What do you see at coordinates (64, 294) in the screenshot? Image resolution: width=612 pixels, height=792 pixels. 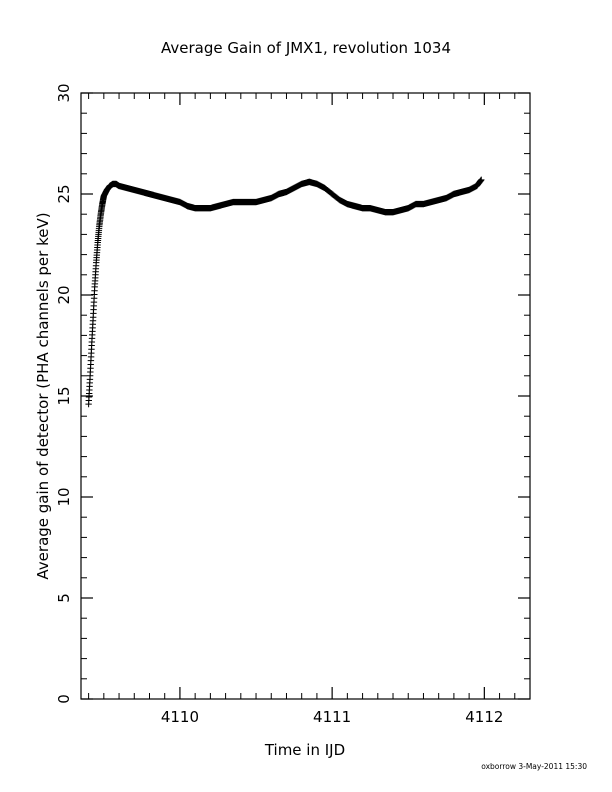 I see `y-tick-label: 20` at bounding box center [64, 294].